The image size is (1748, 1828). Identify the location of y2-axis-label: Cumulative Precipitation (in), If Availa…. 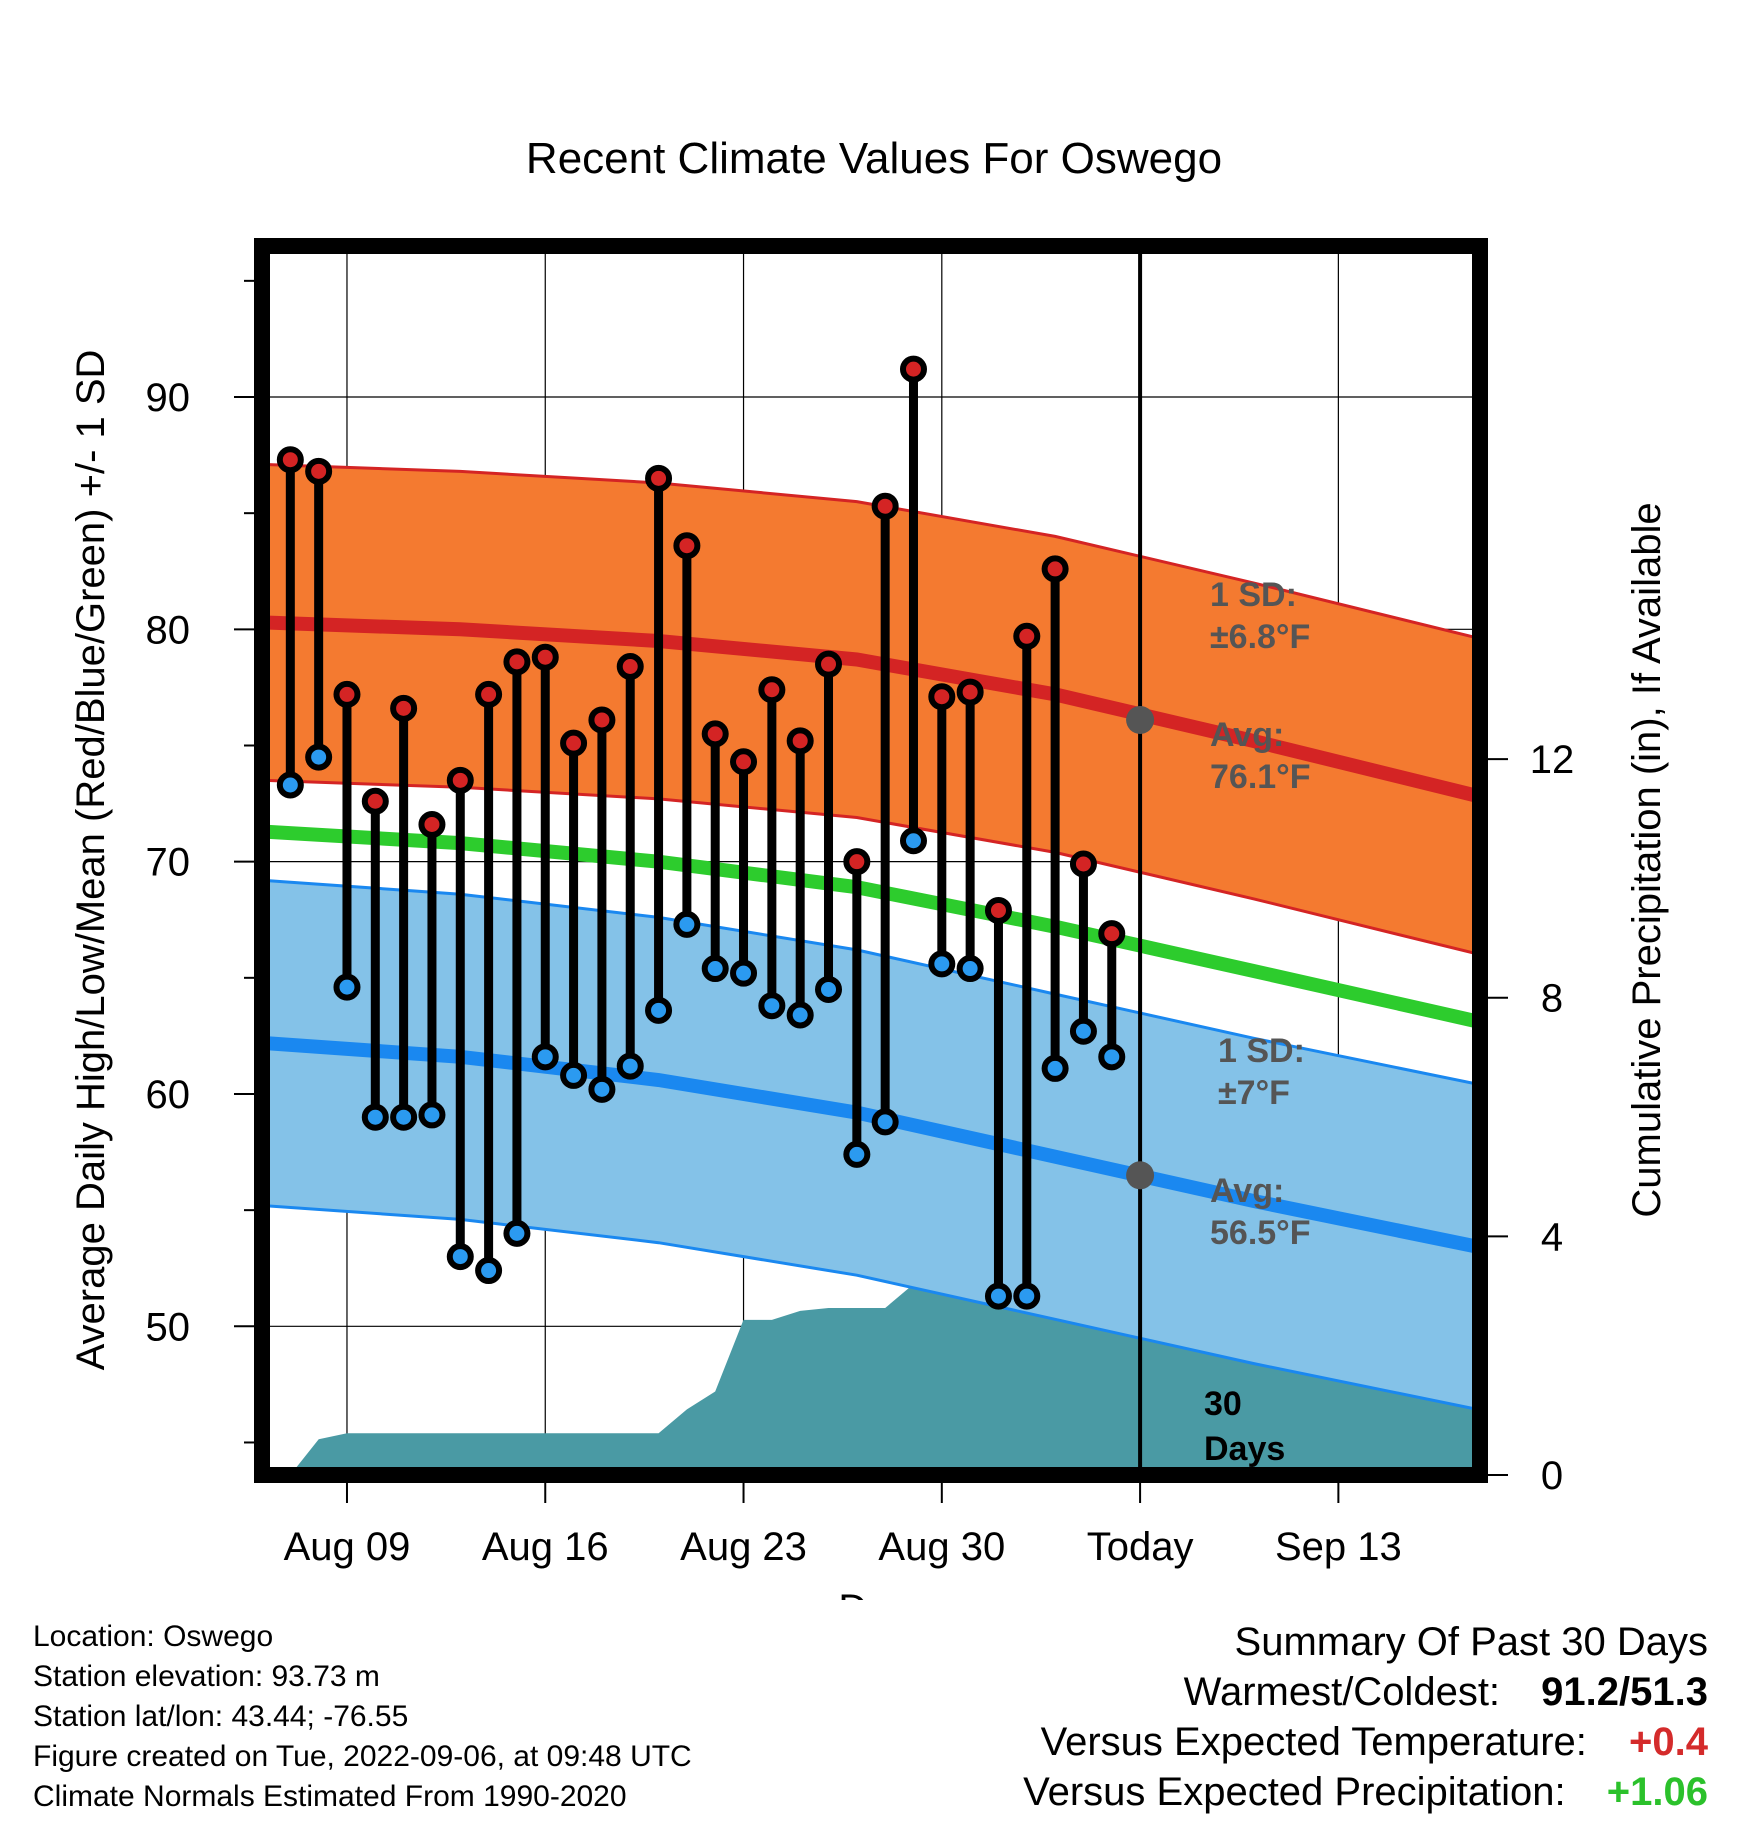
(1647, 859).